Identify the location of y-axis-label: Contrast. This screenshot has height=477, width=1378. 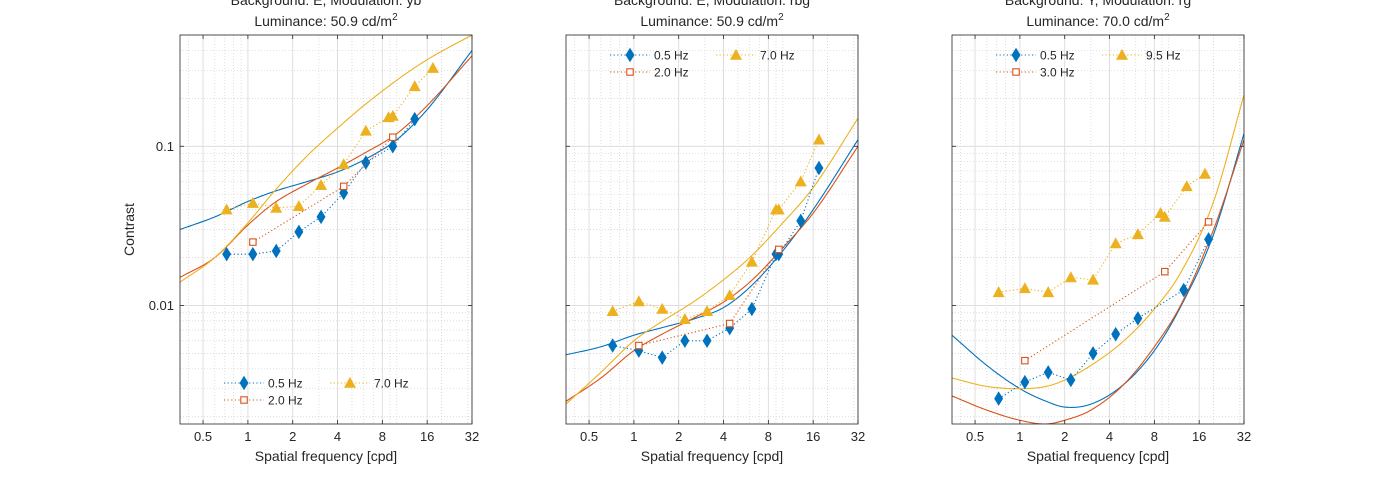
(129, 229).